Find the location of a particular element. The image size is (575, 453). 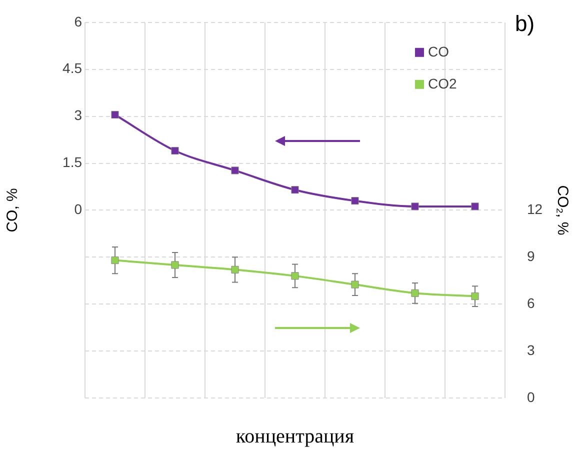

y2-tick-label: 6 is located at coordinates (531, 302).